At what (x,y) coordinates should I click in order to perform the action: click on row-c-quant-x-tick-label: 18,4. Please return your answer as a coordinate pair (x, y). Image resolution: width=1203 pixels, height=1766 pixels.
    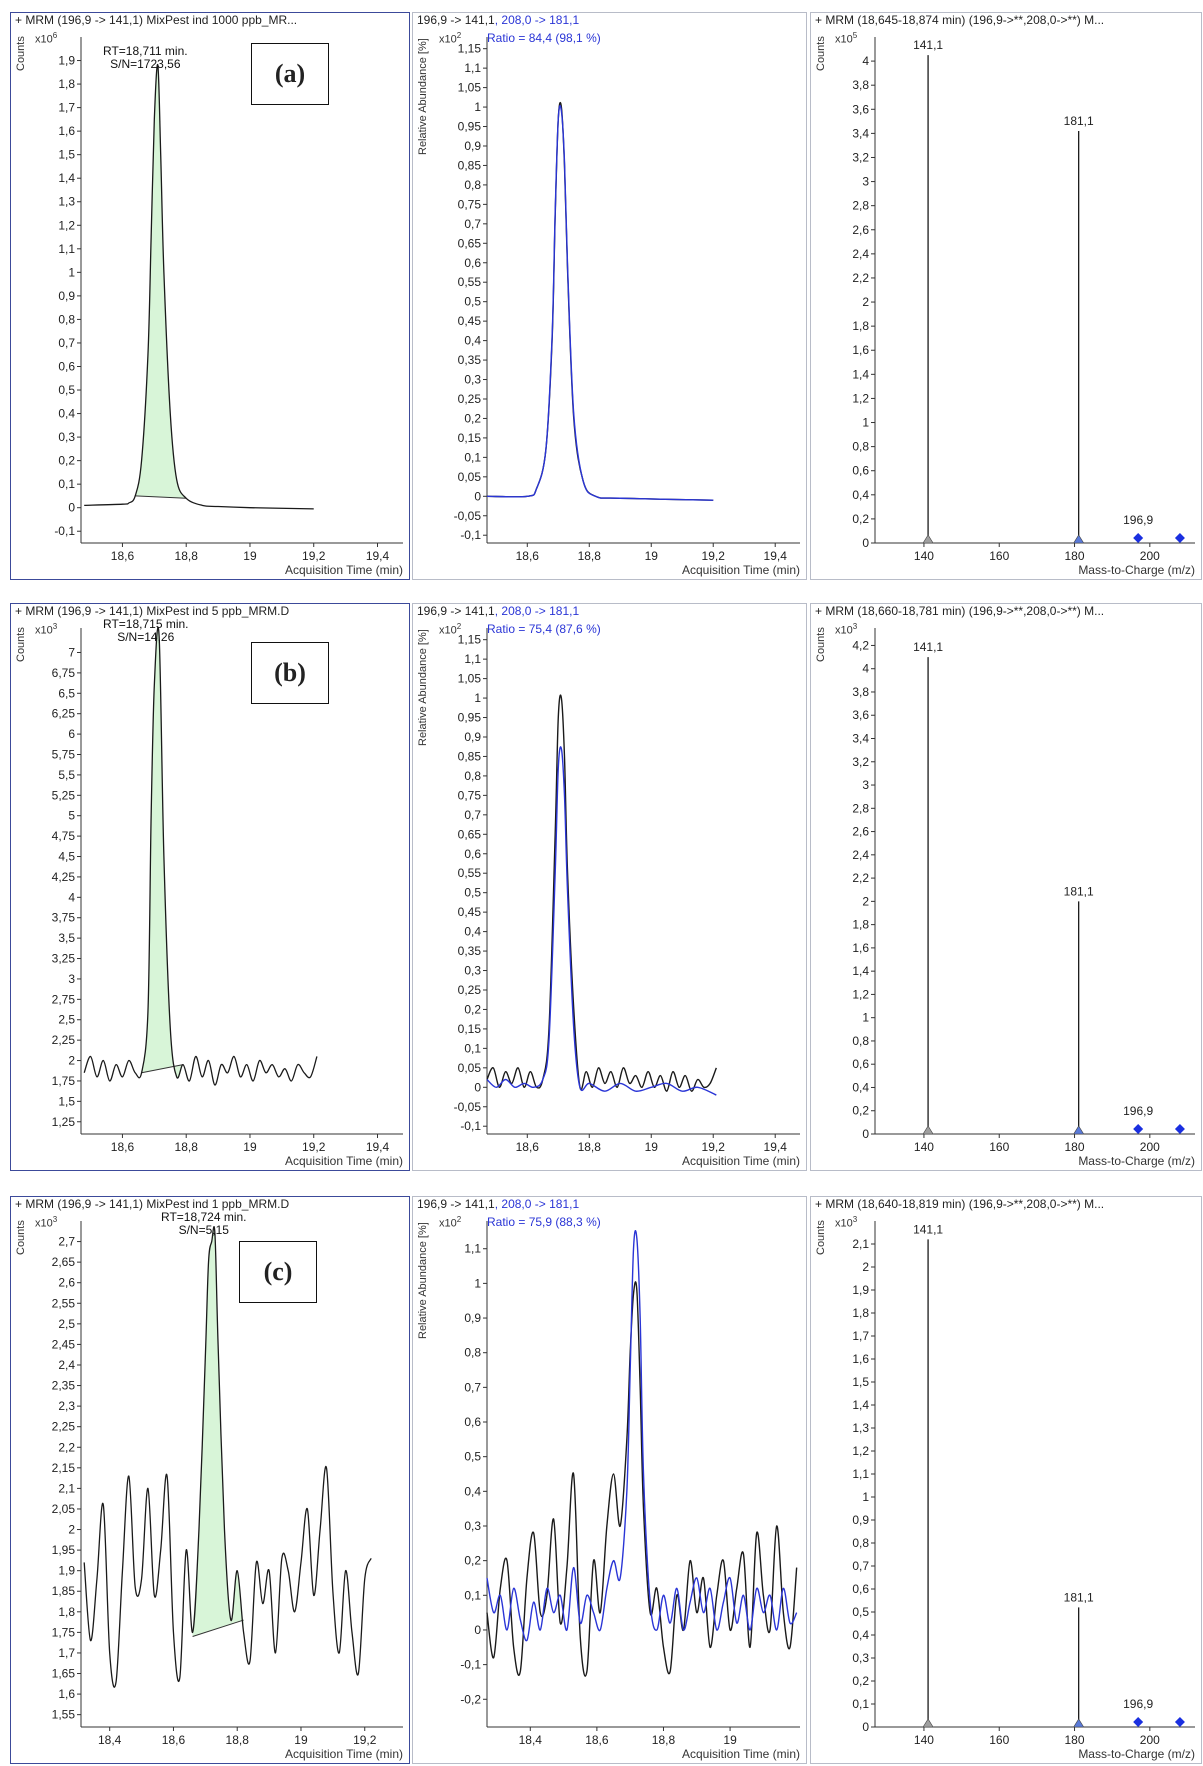
    Looking at the image, I should click on (110, 1740).